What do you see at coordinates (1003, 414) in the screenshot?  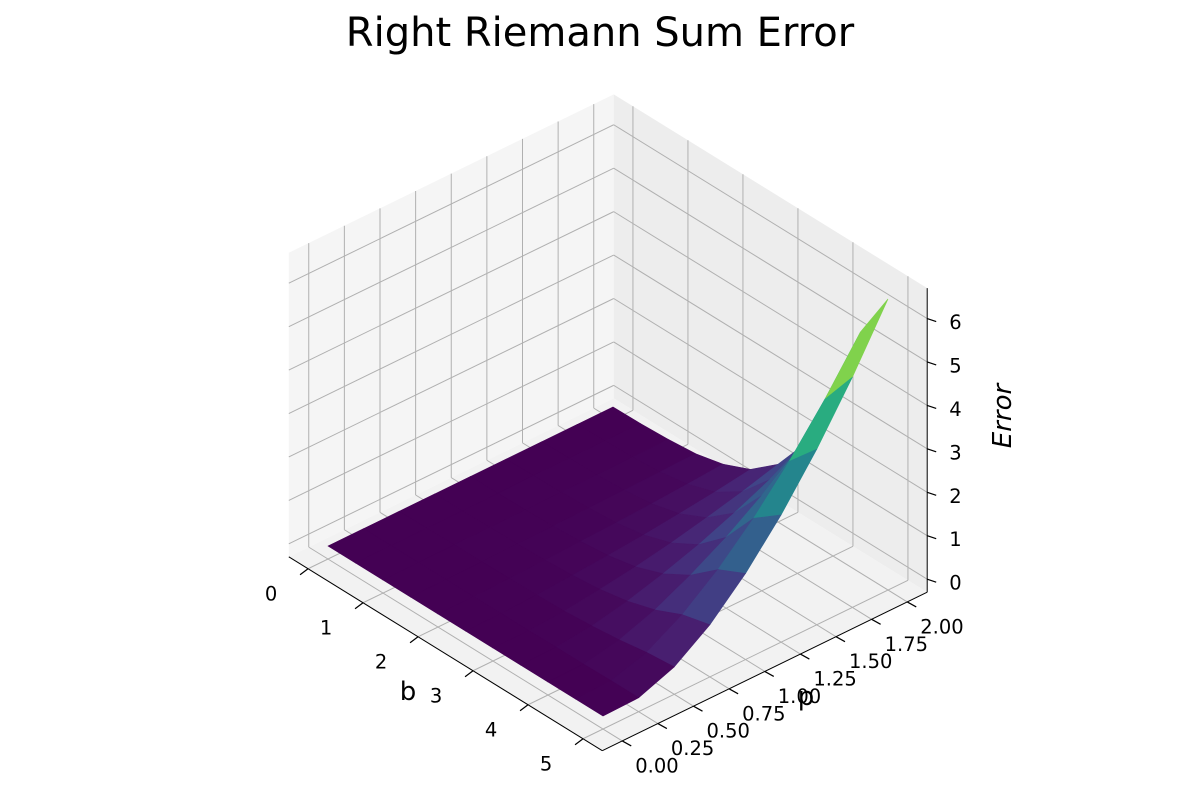 I see `z-axis-label: Error` at bounding box center [1003, 414].